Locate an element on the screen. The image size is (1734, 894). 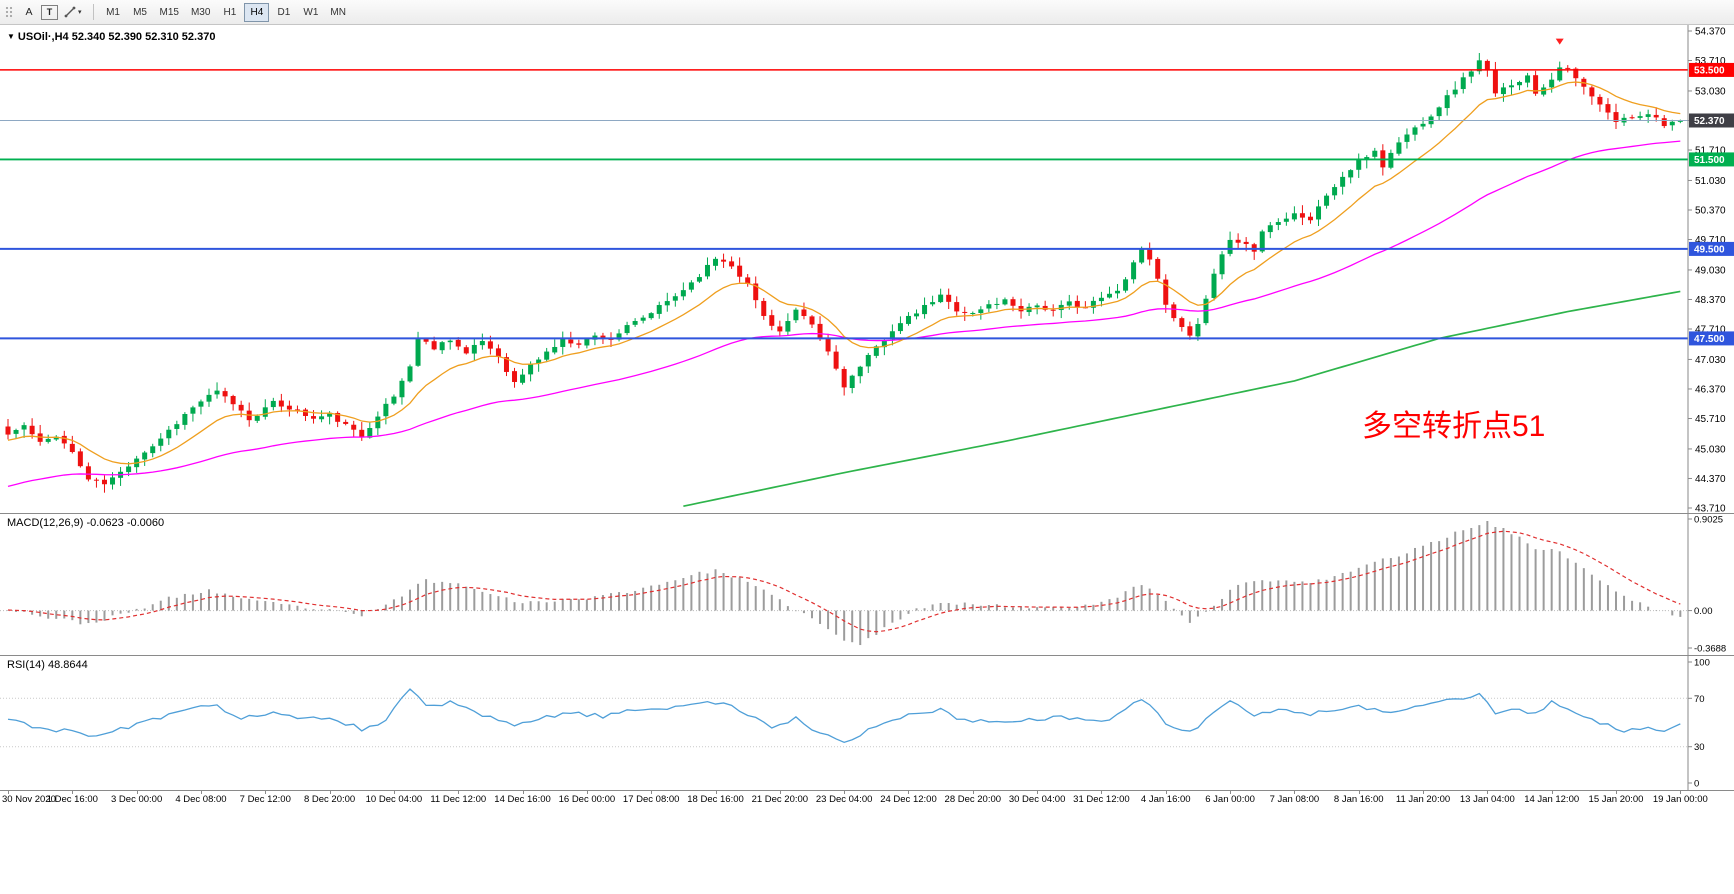
time-axis-label: 24 Dec 12:00 is located at coordinates (908, 799).